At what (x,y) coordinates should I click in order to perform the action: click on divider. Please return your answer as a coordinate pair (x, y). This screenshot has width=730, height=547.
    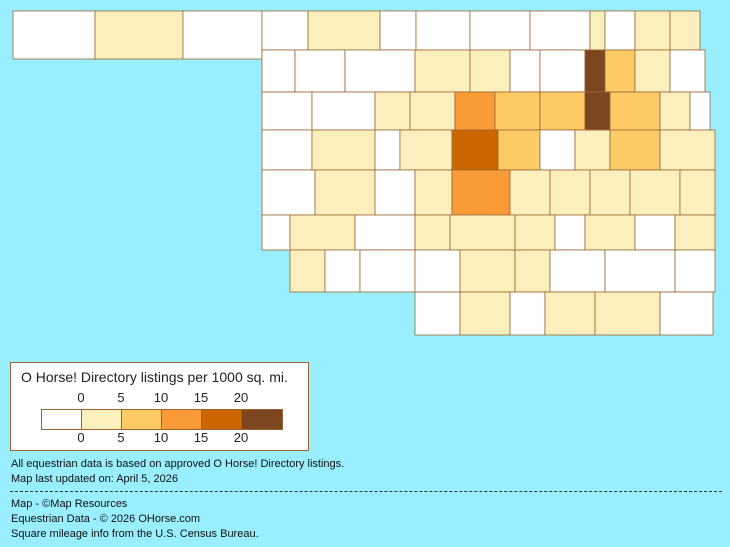
    Looking at the image, I should click on (366, 491).